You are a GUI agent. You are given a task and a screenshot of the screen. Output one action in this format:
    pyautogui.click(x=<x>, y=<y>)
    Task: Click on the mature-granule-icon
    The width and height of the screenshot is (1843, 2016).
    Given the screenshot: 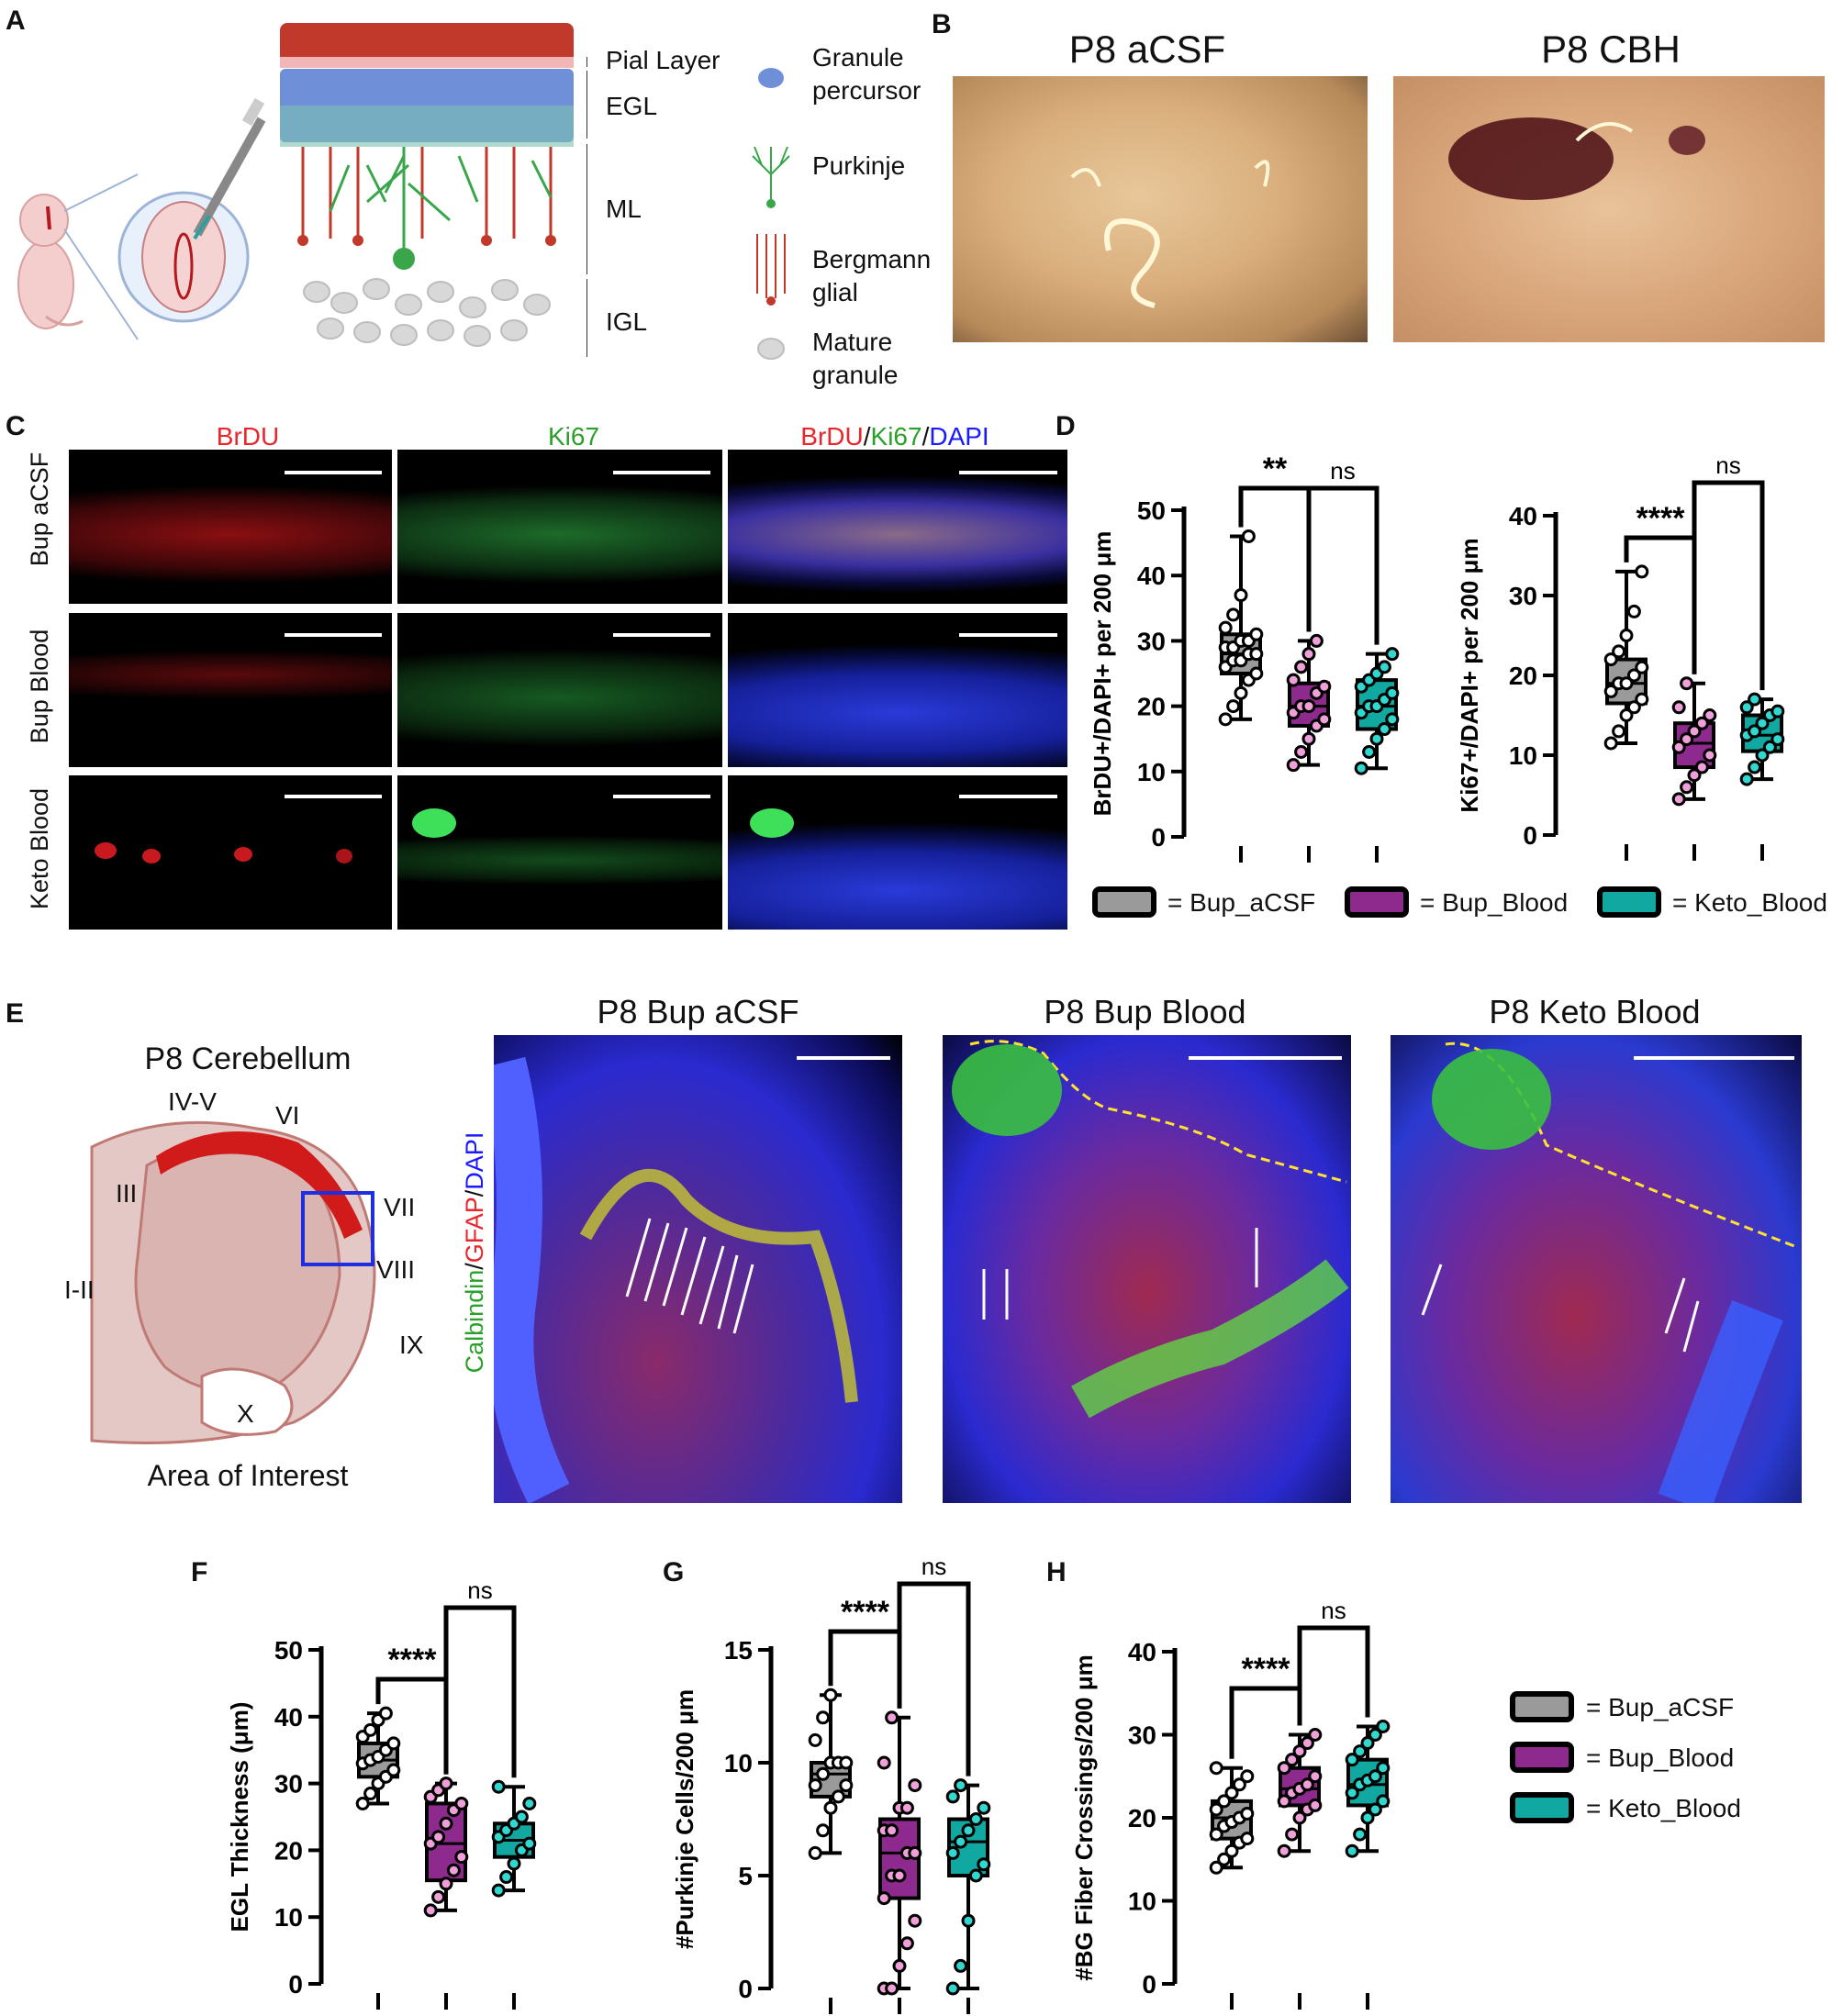 What is the action you would take?
    pyautogui.click(x=771, y=349)
    